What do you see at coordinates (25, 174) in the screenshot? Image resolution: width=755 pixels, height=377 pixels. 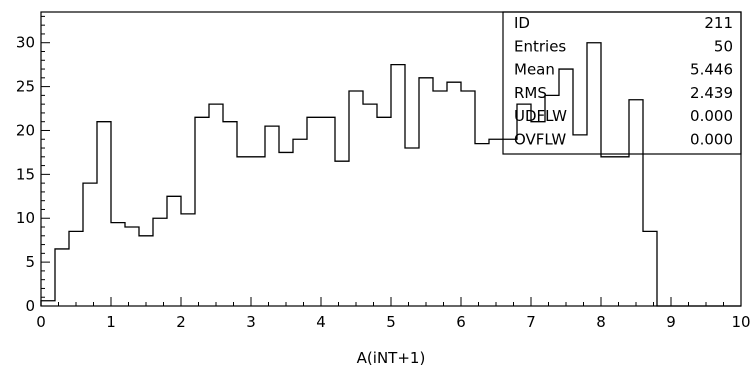 I see `y-tick-label: 15` at bounding box center [25, 174].